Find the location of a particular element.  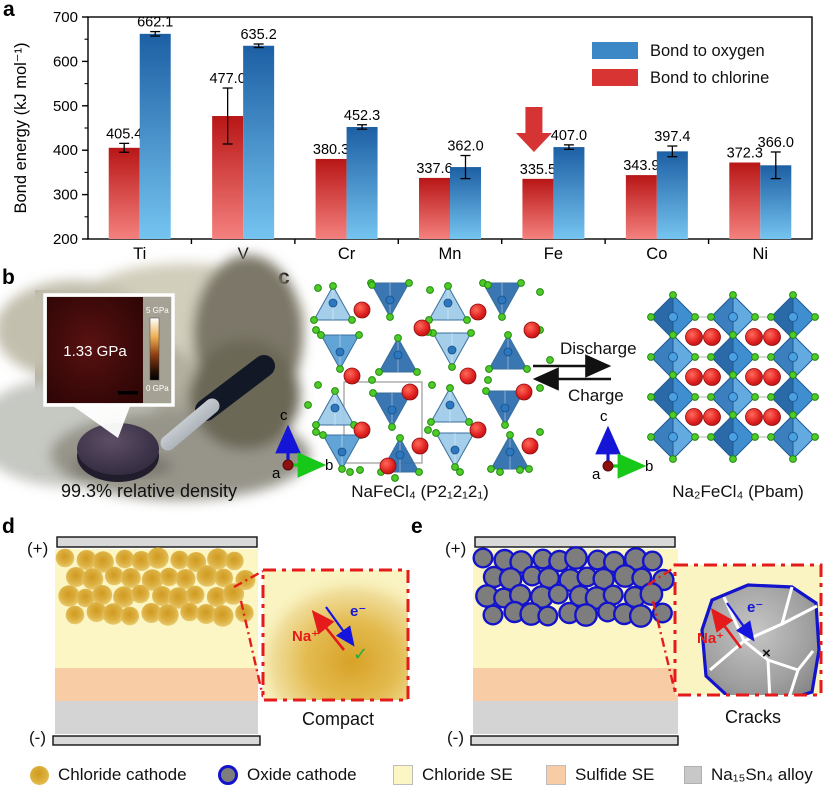

value-label: 362.0 is located at coordinates (465, 147).